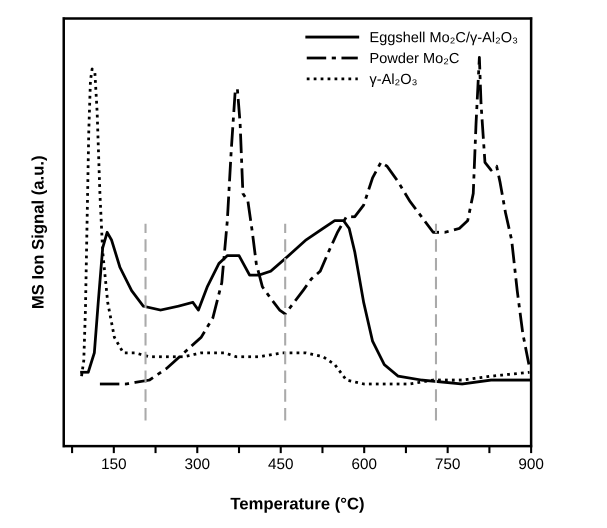 The width and height of the screenshot is (607, 528). Describe the element at coordinates (364, 464) in the screenshot. I see `x-tick-label: 600` at that location.